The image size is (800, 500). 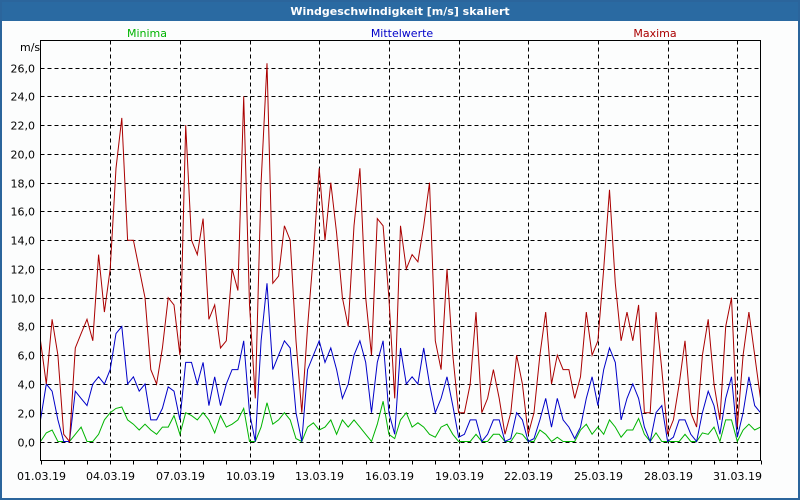 I want to click on y-tick-label: 2,0, so click(x=27, y=414).